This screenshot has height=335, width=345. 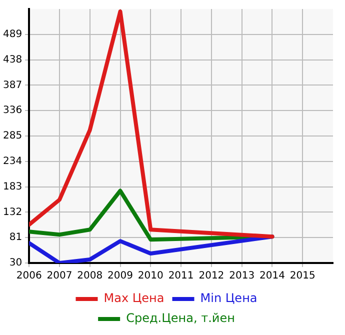 I want to click on legend-label: Min Цена, so click(x=229, y=298).